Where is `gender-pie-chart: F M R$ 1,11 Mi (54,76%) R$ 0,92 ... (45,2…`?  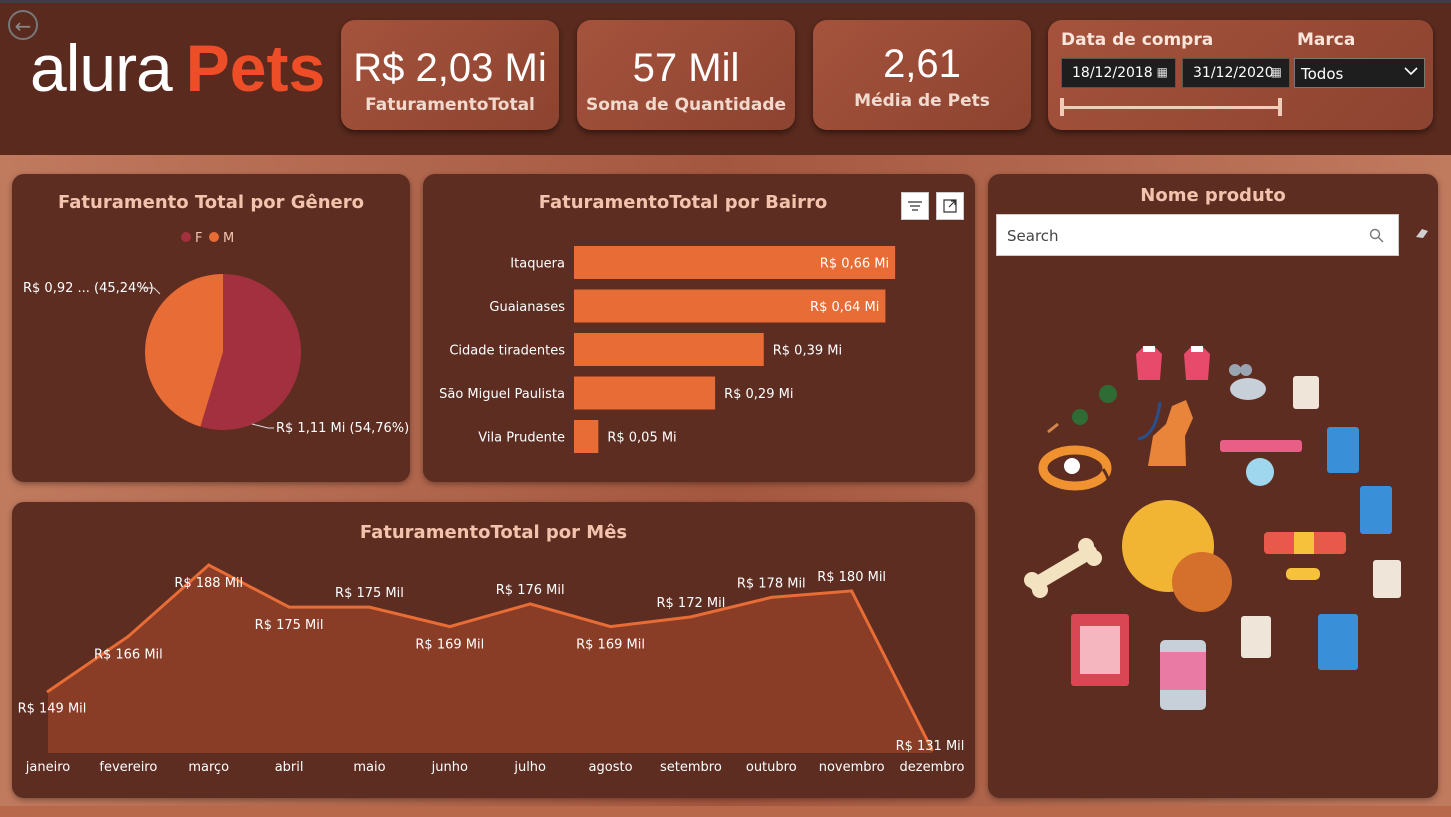 gender-pie-chart: F M R$ 1,11 Mi (54,76%) R$ 0,92 ... (45,2… is located at coordinates (216, 333).